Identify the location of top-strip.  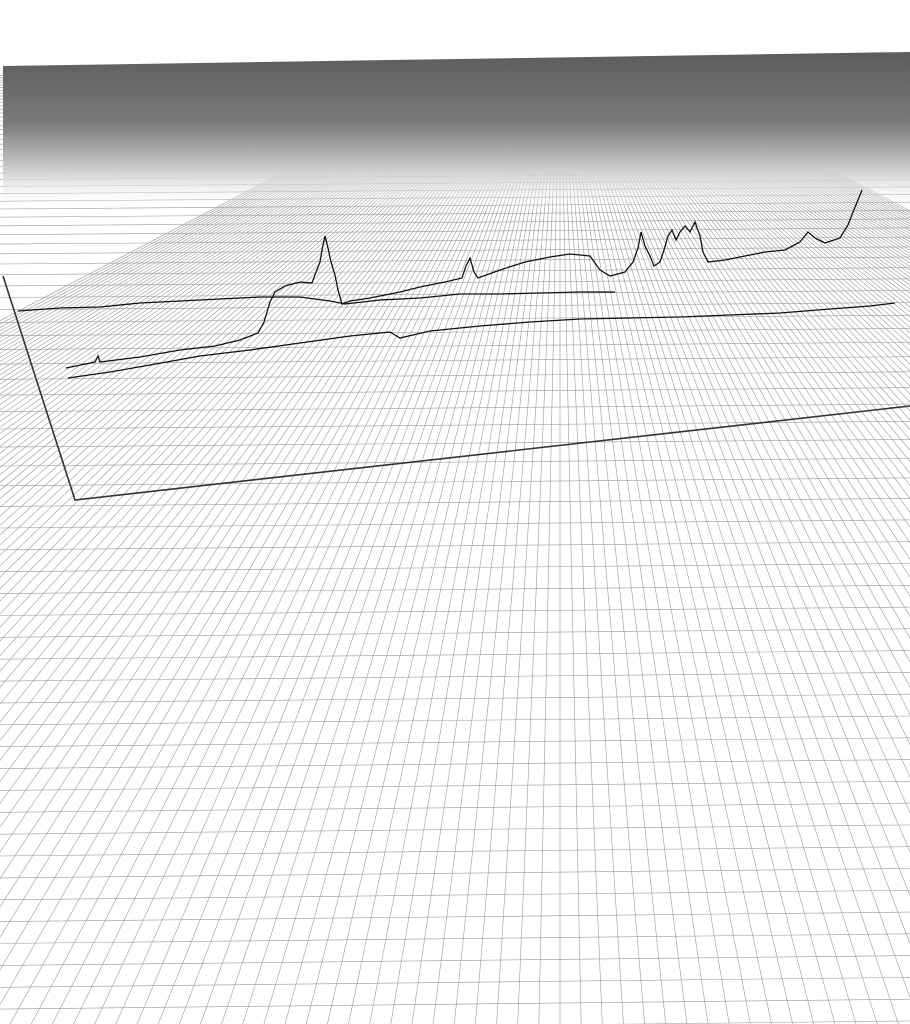
(455, 31).